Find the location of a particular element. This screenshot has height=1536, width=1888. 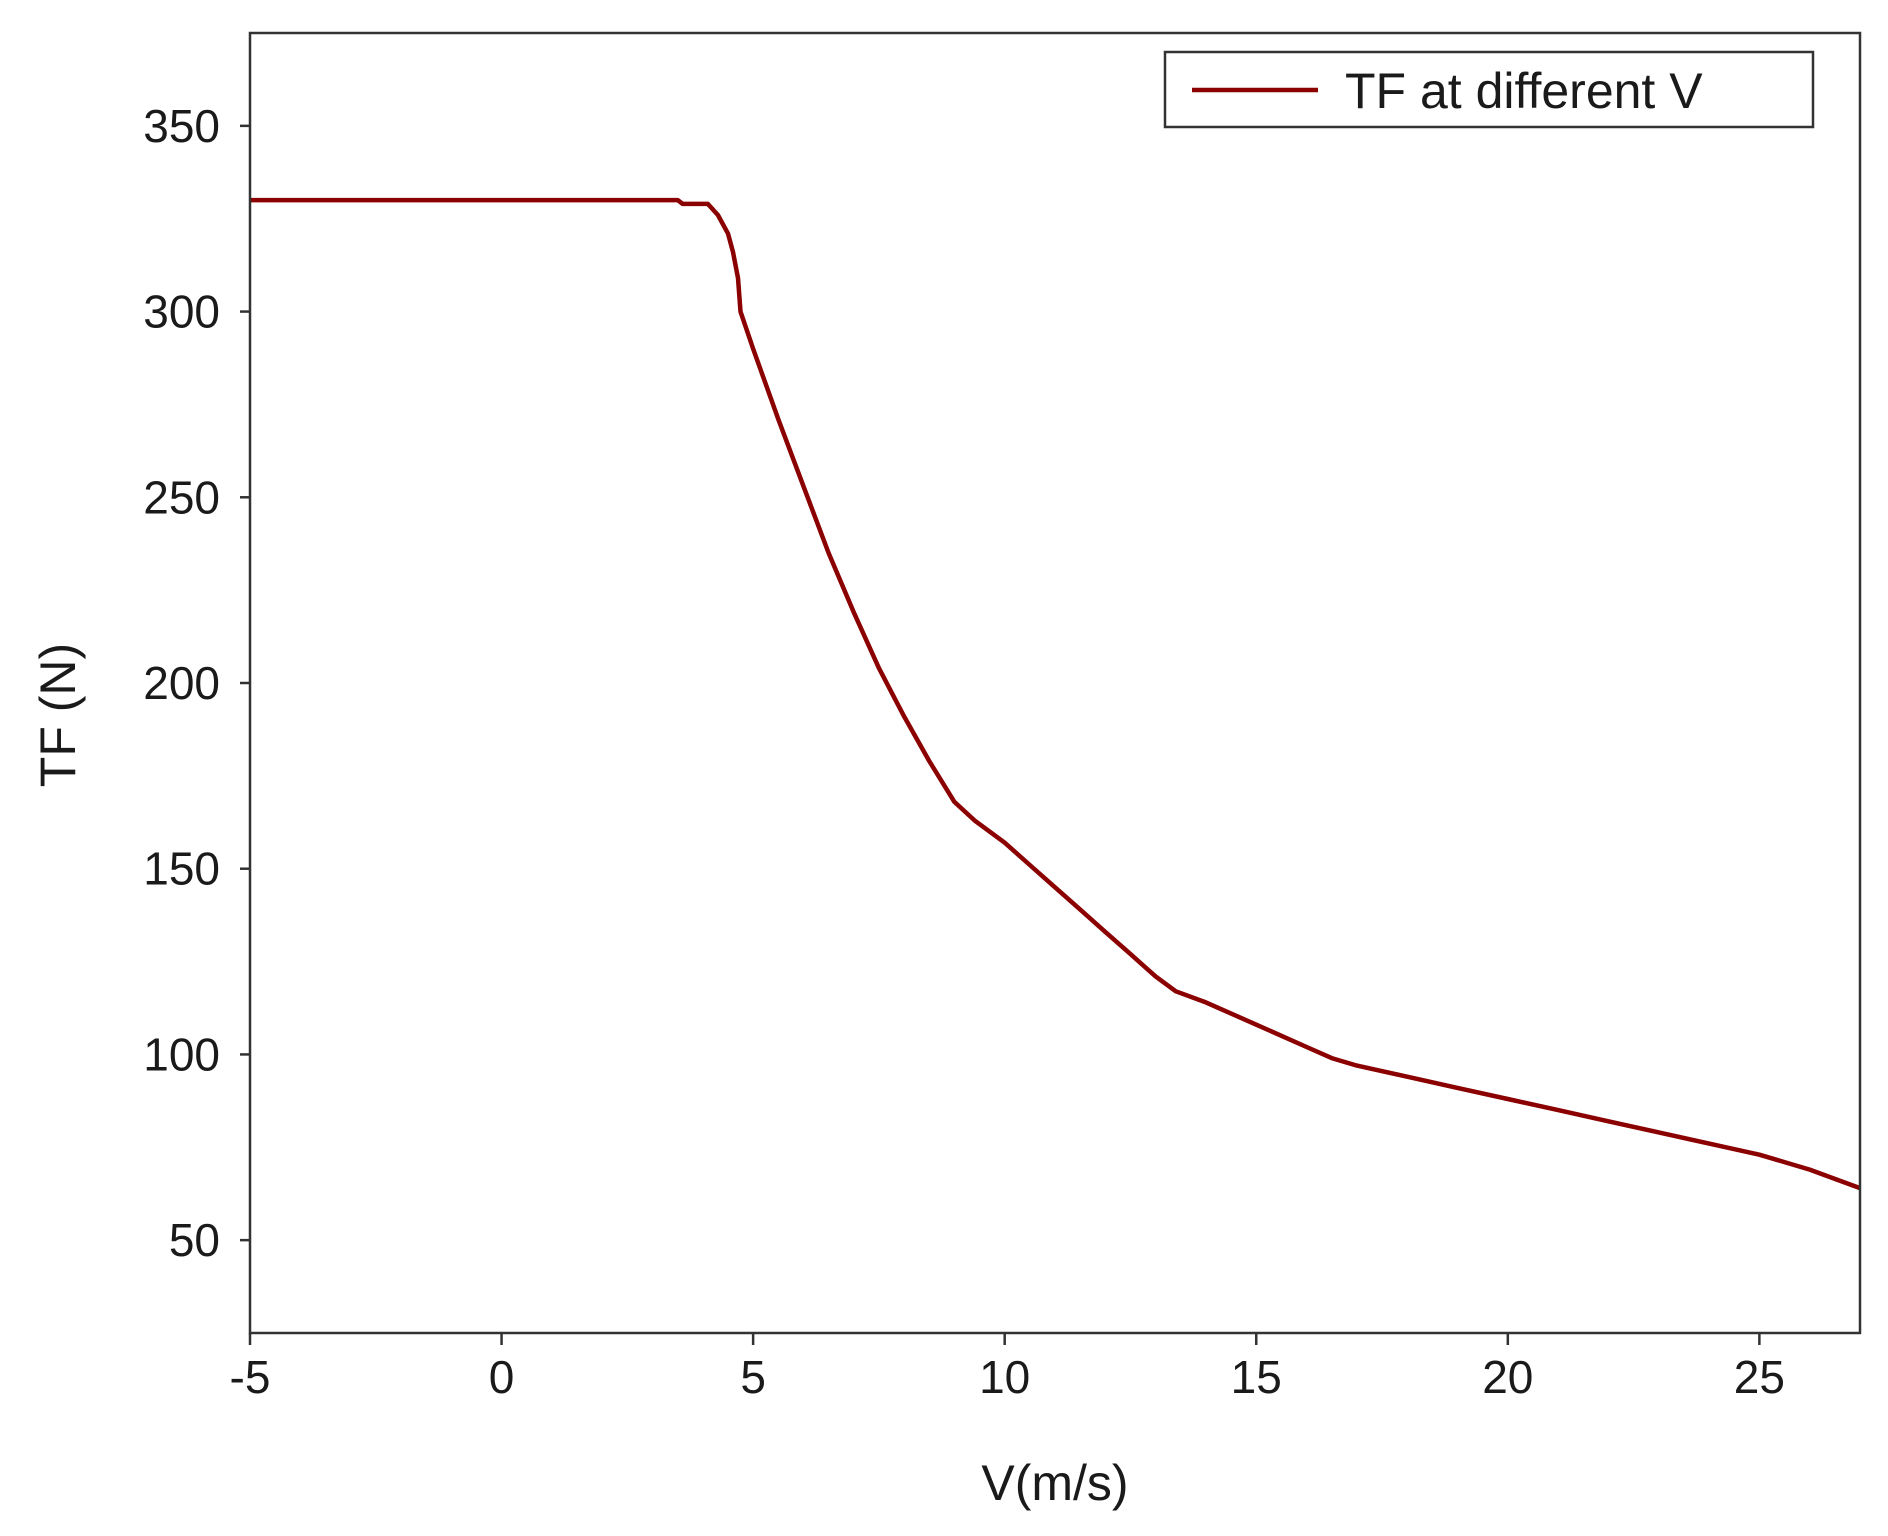

x-tick-label: 5 is located at coordinates (753, 1377).